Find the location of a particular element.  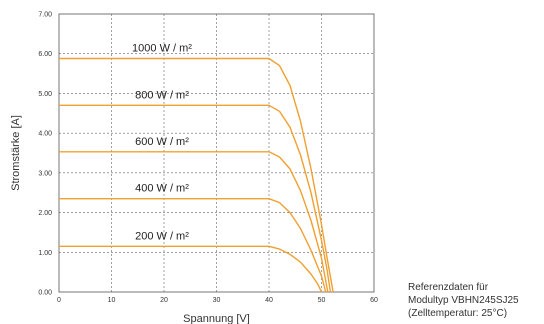

x-tick-label: 50 is located at coordinates (322, 300).